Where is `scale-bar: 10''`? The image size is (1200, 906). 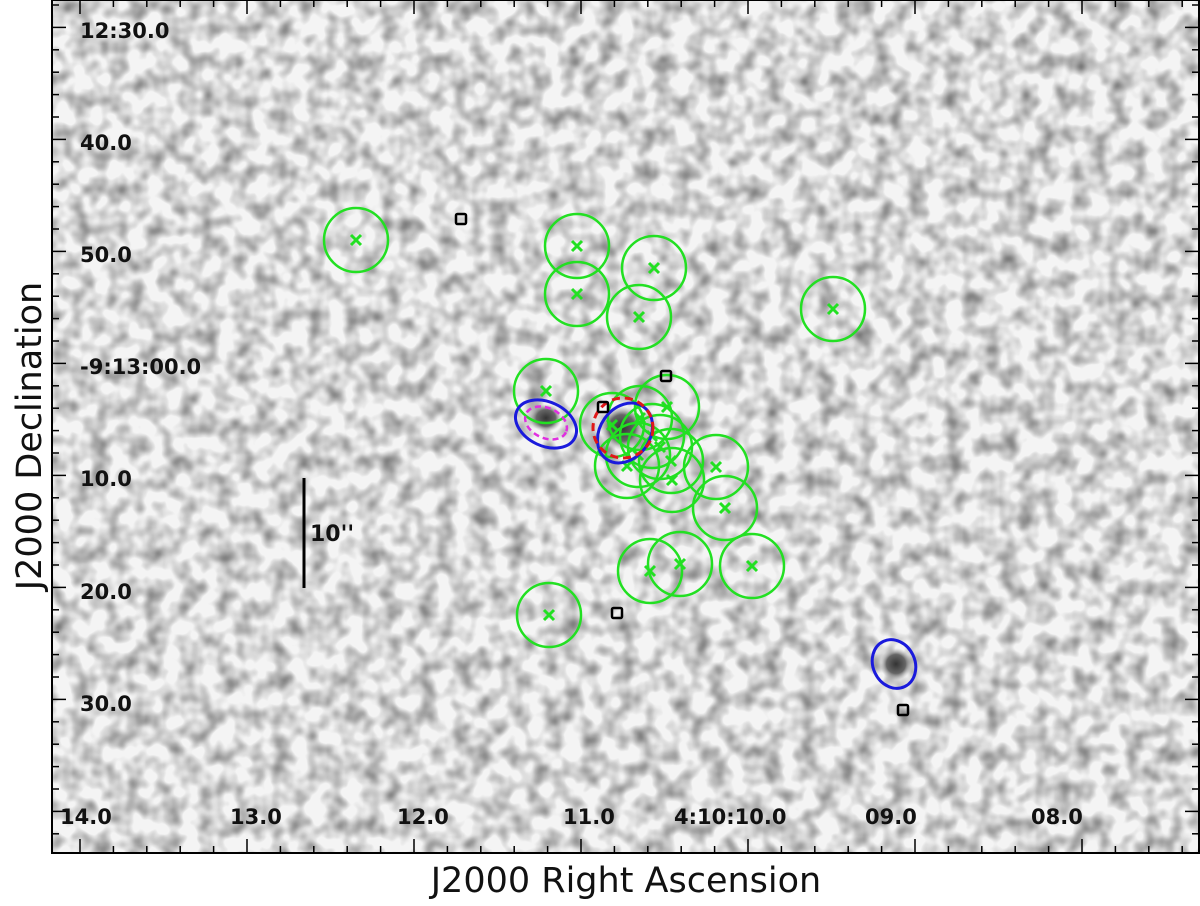 scale-bar: 10'' is located at coordinates (328, 533).